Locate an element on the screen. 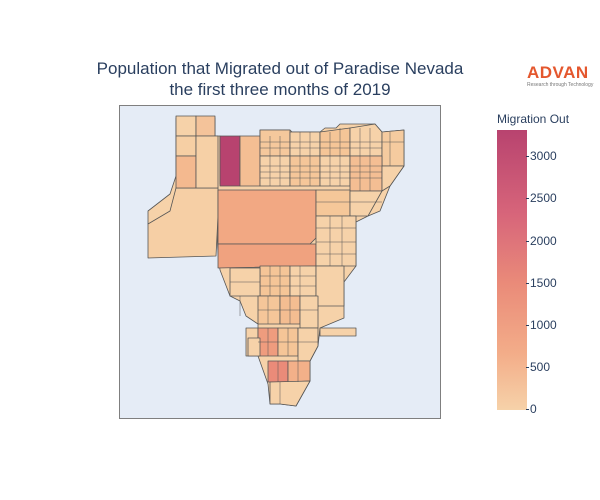  region-center-salmon is located at coordinates (267, 217).